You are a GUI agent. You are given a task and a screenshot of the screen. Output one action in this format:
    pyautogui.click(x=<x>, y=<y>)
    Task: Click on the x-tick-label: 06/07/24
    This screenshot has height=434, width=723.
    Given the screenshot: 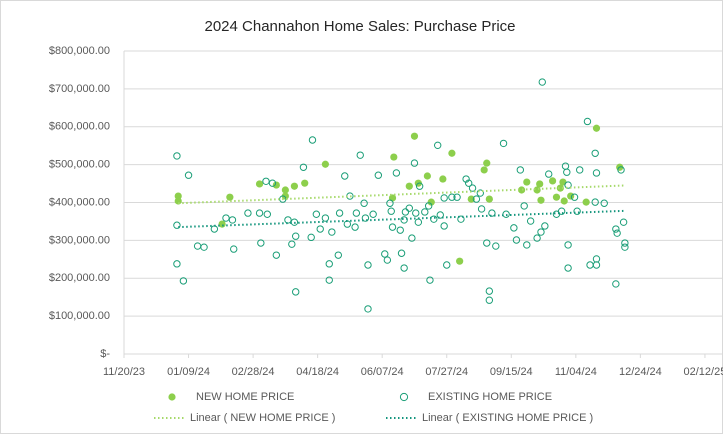 What is the action you would take?
    pyautogui.click(x=382, y=372)
    